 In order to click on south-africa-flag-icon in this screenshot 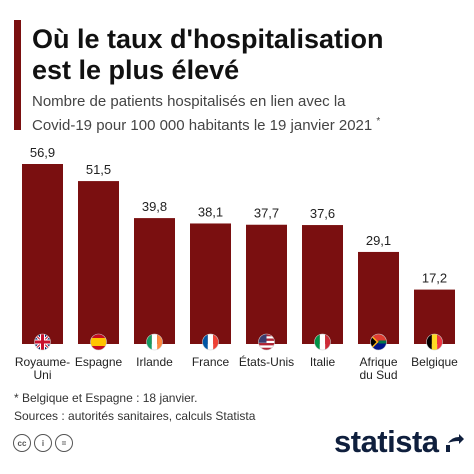, I will do `click(378, 342)`.